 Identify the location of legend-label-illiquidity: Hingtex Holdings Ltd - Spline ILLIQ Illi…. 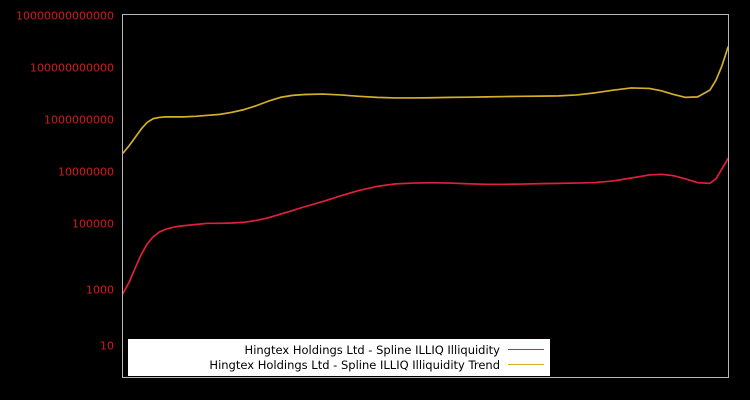
(372, 349).